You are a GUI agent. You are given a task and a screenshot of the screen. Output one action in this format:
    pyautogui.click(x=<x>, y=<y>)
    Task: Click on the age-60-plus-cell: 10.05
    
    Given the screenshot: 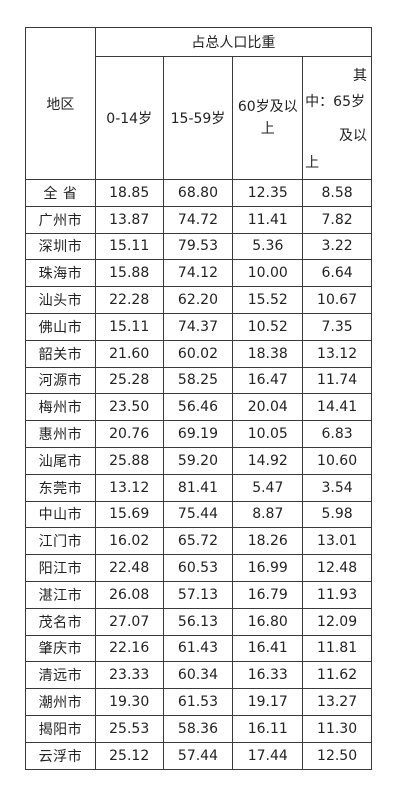 What is the action you would take?
    pyautogui.click(x=268, y=434)
    